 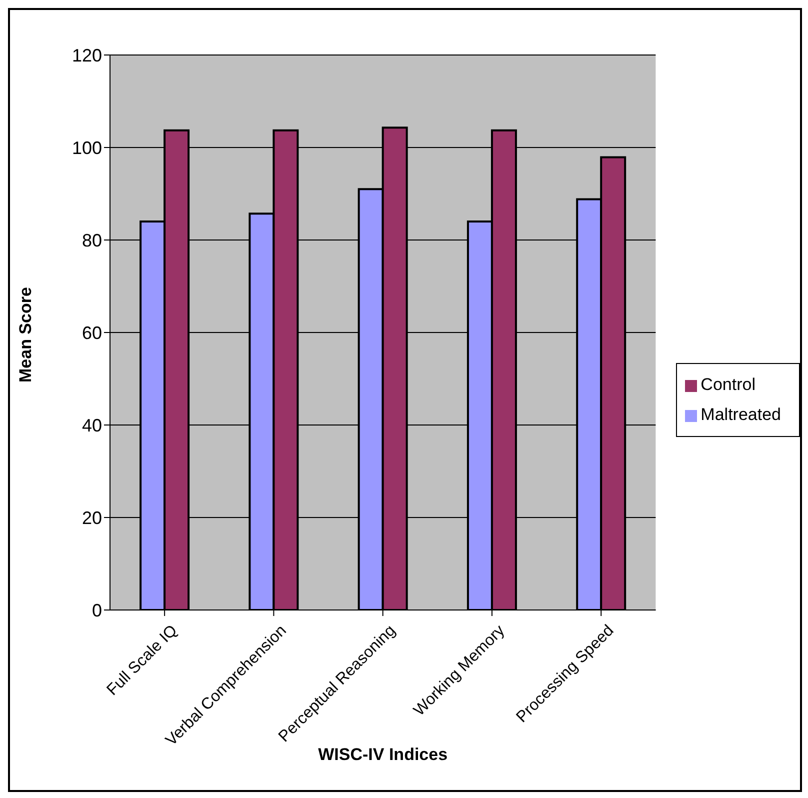 I want to click on legend-label: Maltreated, so click(x=740, y=414).